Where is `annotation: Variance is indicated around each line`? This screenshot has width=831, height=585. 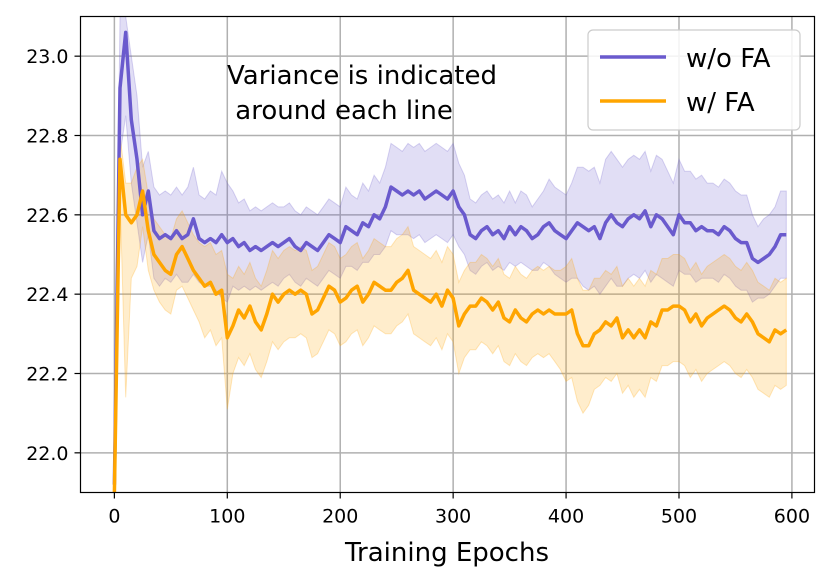
annotation: Variance is indicated around each line is located at coordinates (366, 93).